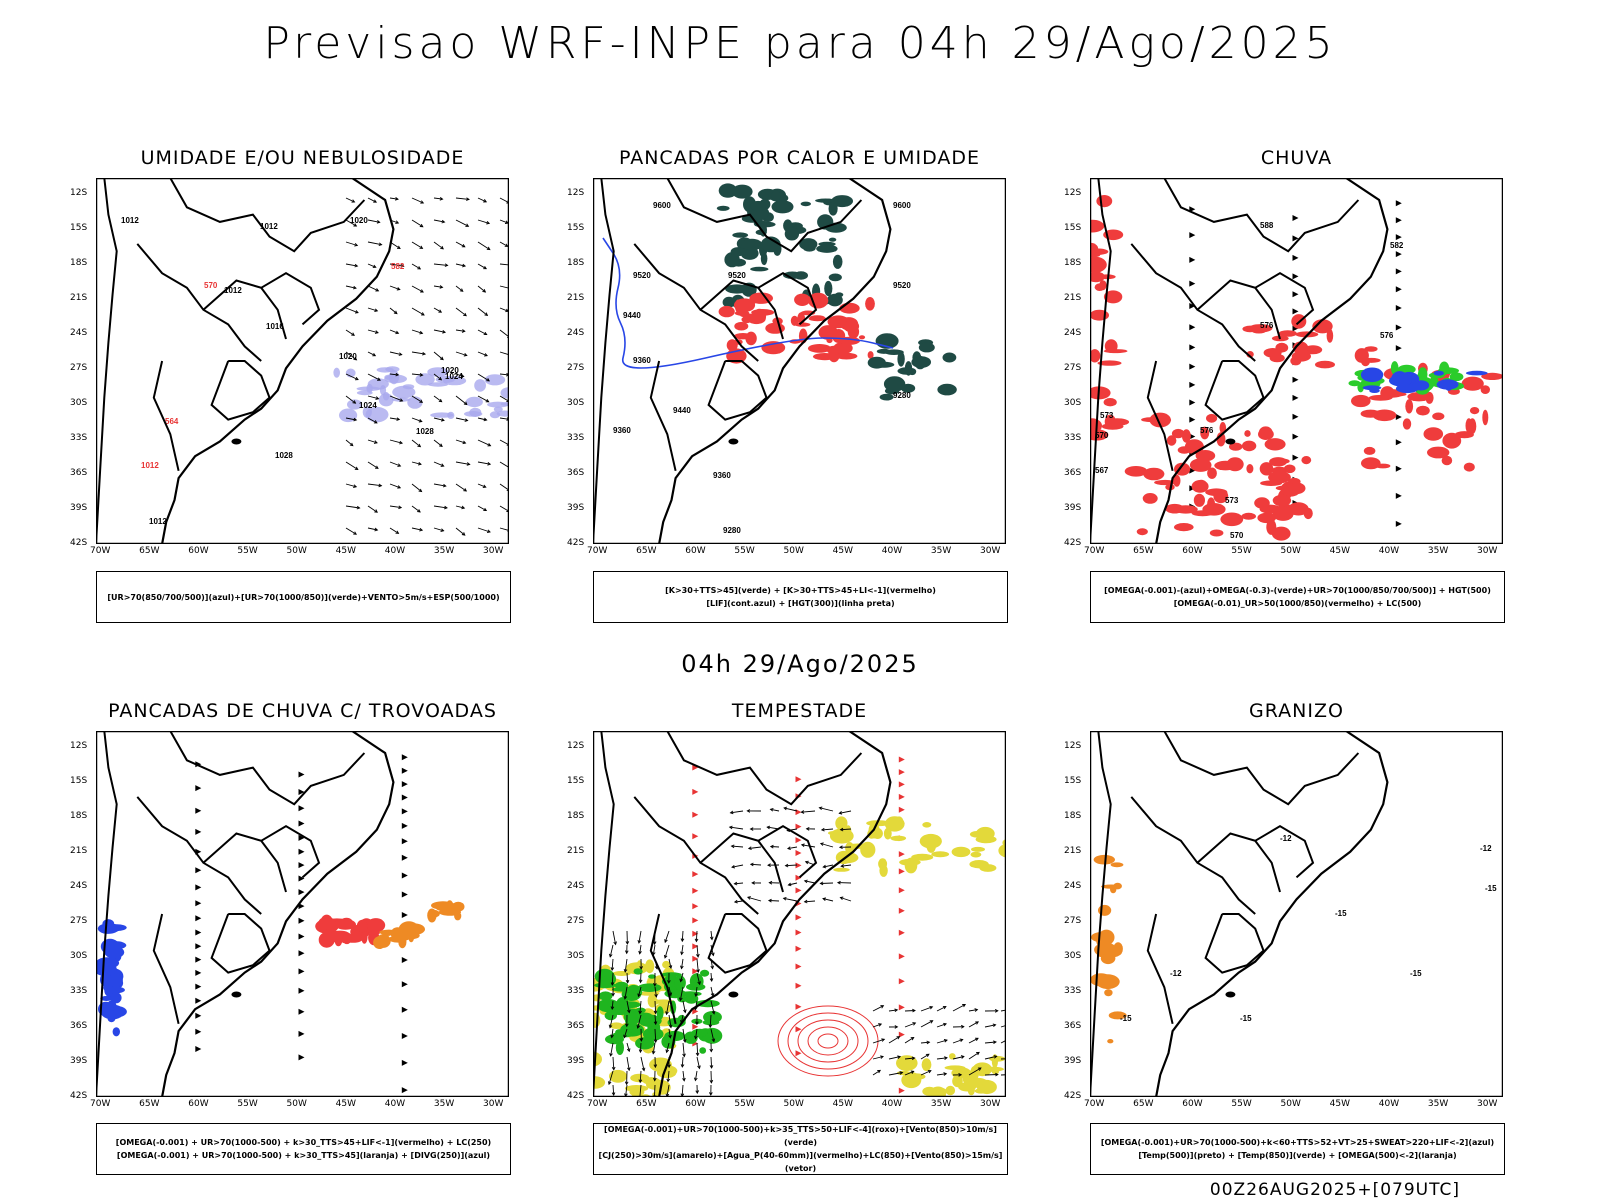 The height and width of the screenshot is (1200, 1600). Describe the element at coordinates (1073, 508) in the screenshot. I see `lat-tick-label: 39S` at that location.